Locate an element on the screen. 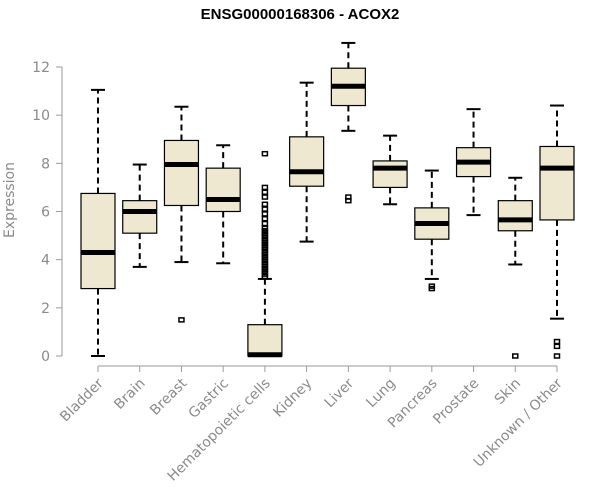  x-tick-label: Liver is located at coordinates (340, 393).